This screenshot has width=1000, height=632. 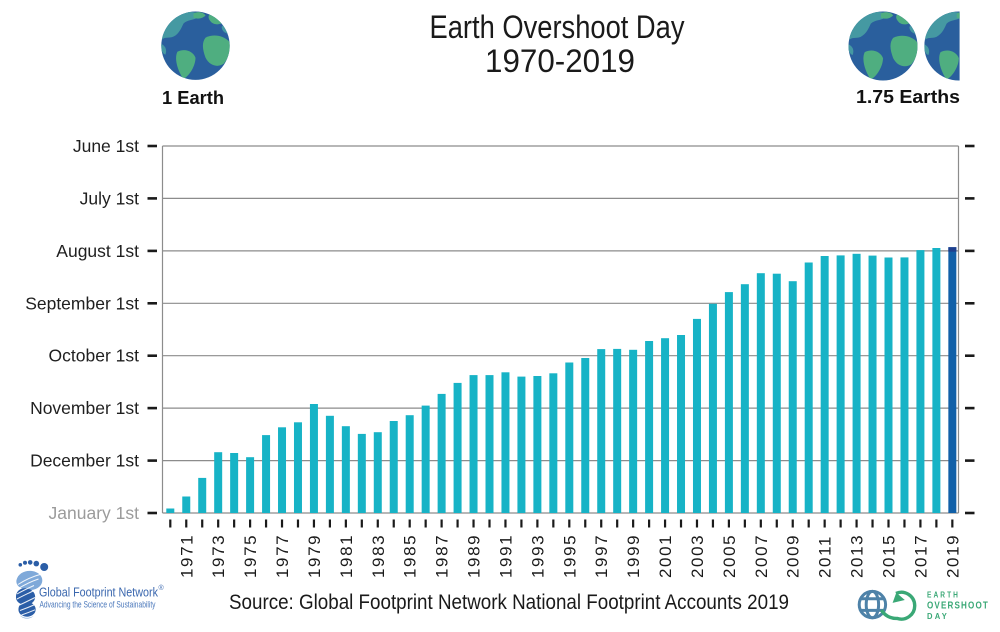 What do you see at coordinates (920, 556) in the screenshot?
I see `svg-text: 2017` at bounding box center [920, 556].